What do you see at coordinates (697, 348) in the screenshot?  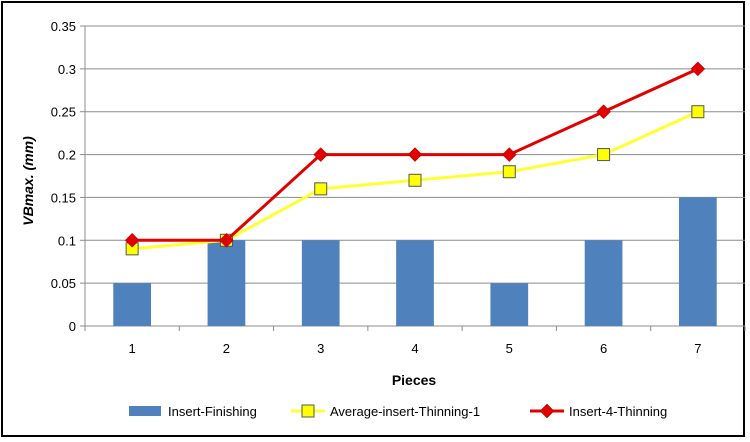 I see `x-tick-label: 7` at bounding box center [697, 348].